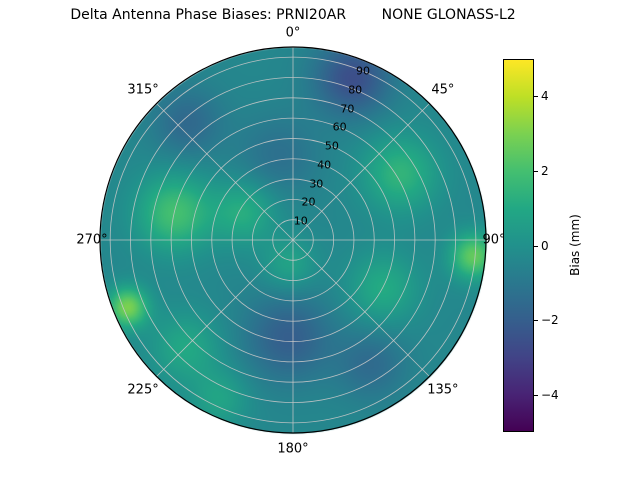 Image resolution: width=640 pixels, height=480 pixels. Describe the element at coordinates (300, 221) in the screenshot. I see `radial-tick-label: 10` at that location.